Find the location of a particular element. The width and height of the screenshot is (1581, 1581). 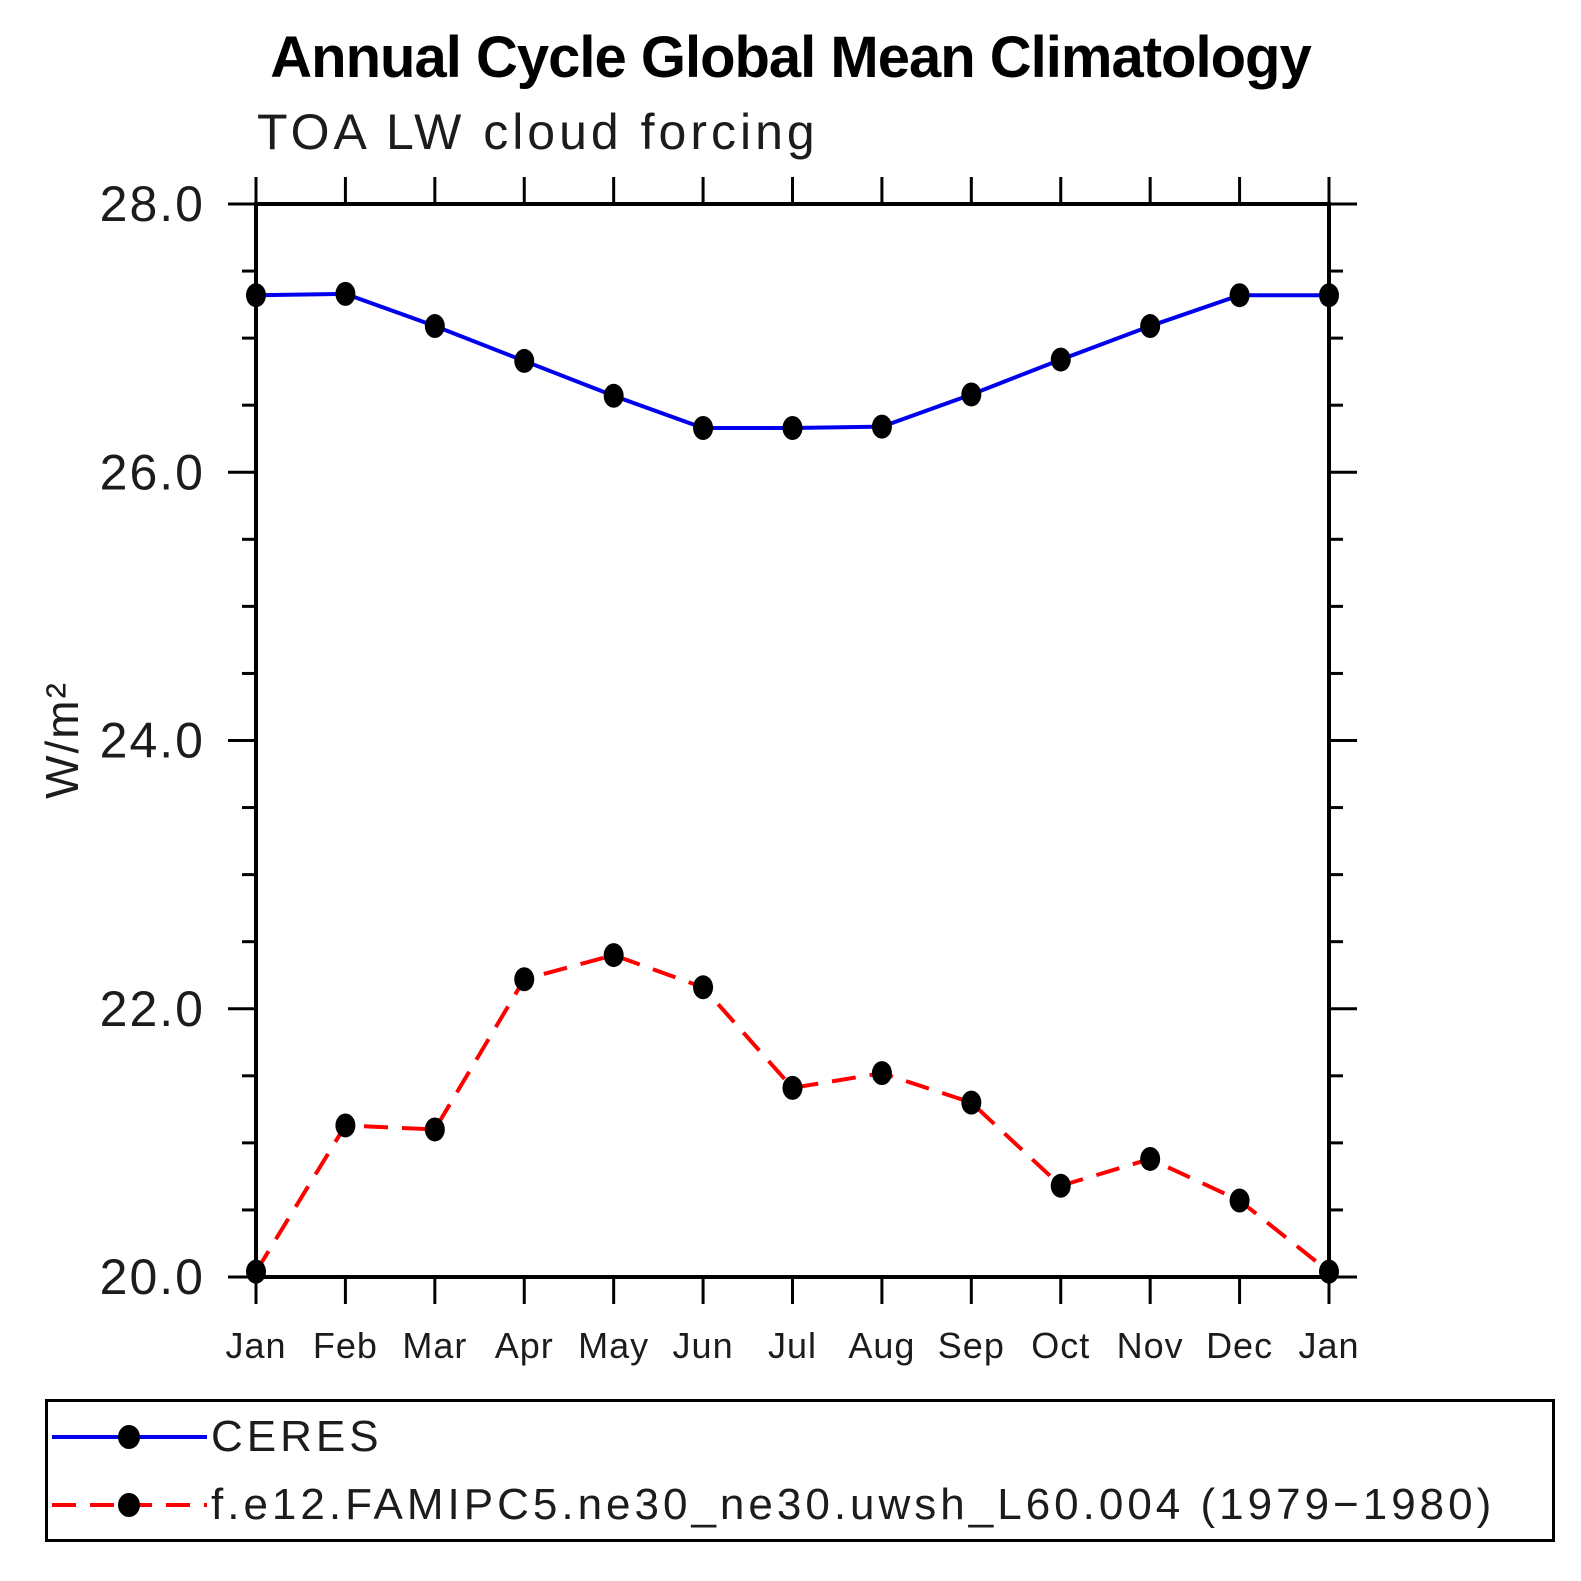

y-tick-label: 26.0 is located at coordinates (152, 472).